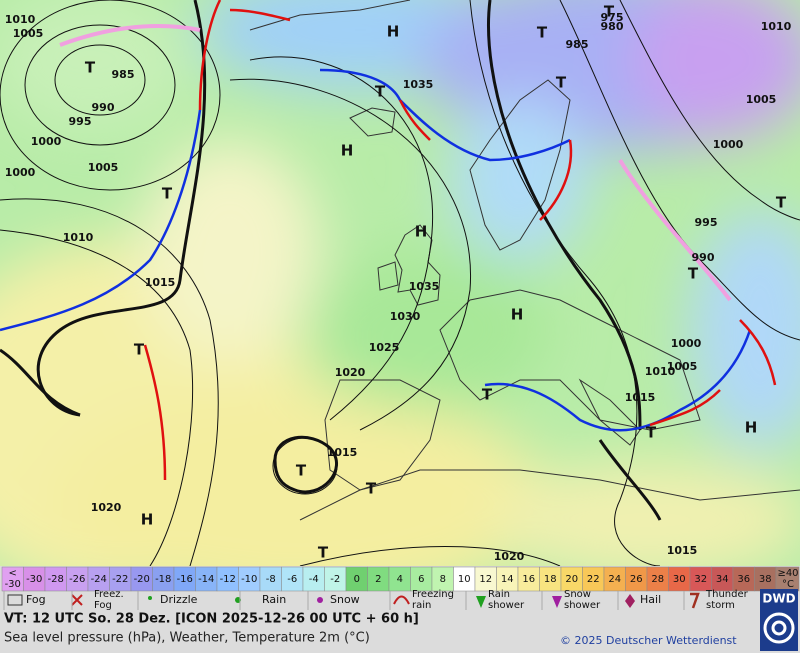 The width and height of the screenshot is (800, 657). I want to click on scale-label: -8, so click(271, 579).